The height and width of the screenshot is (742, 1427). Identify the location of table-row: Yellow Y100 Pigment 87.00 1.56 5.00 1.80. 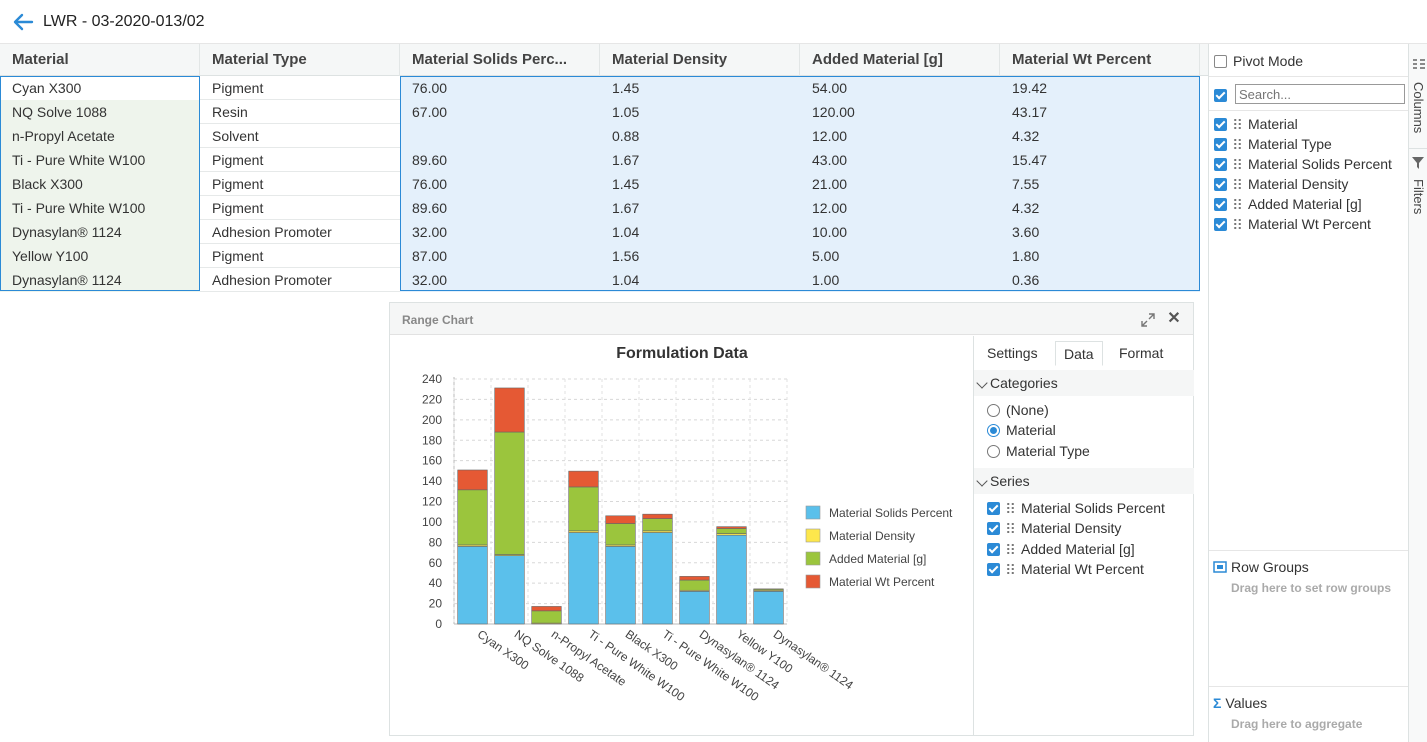
(600, 256).